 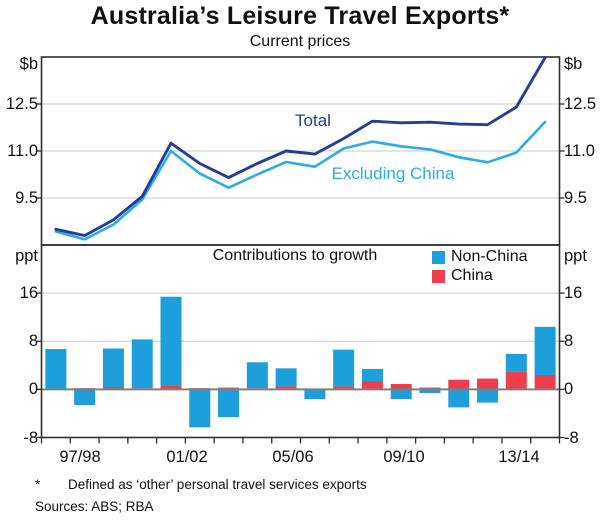 I want to click on legend: Non-China China, so click(x=479, y=267).